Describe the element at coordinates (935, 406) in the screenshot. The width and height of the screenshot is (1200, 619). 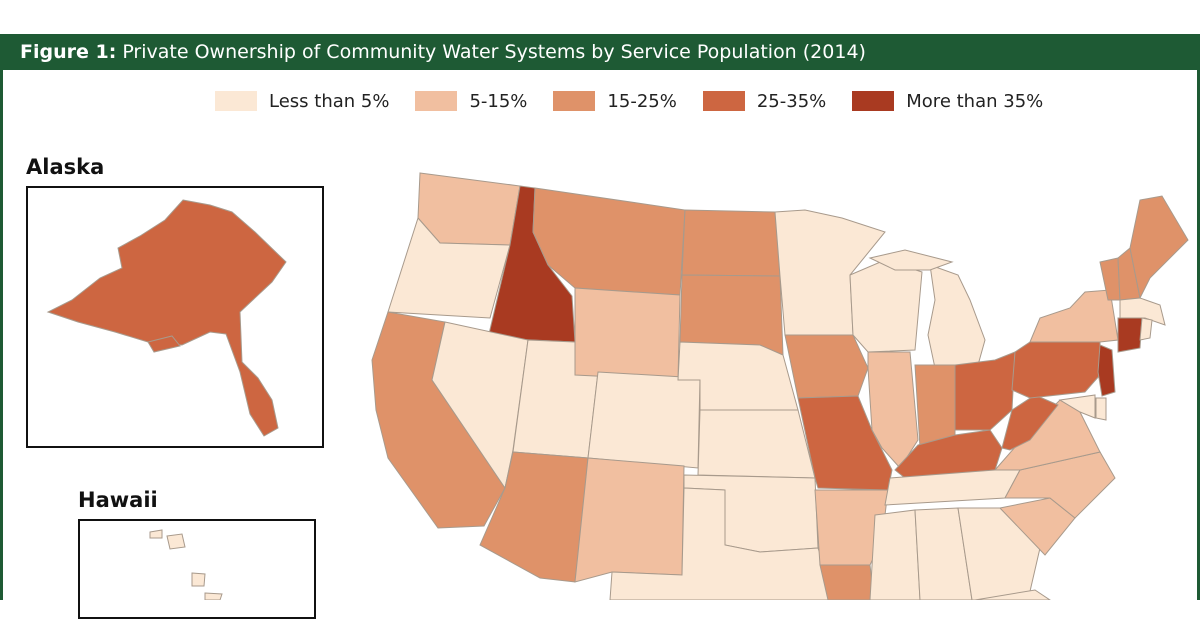
I see `state-indiana` at that location.